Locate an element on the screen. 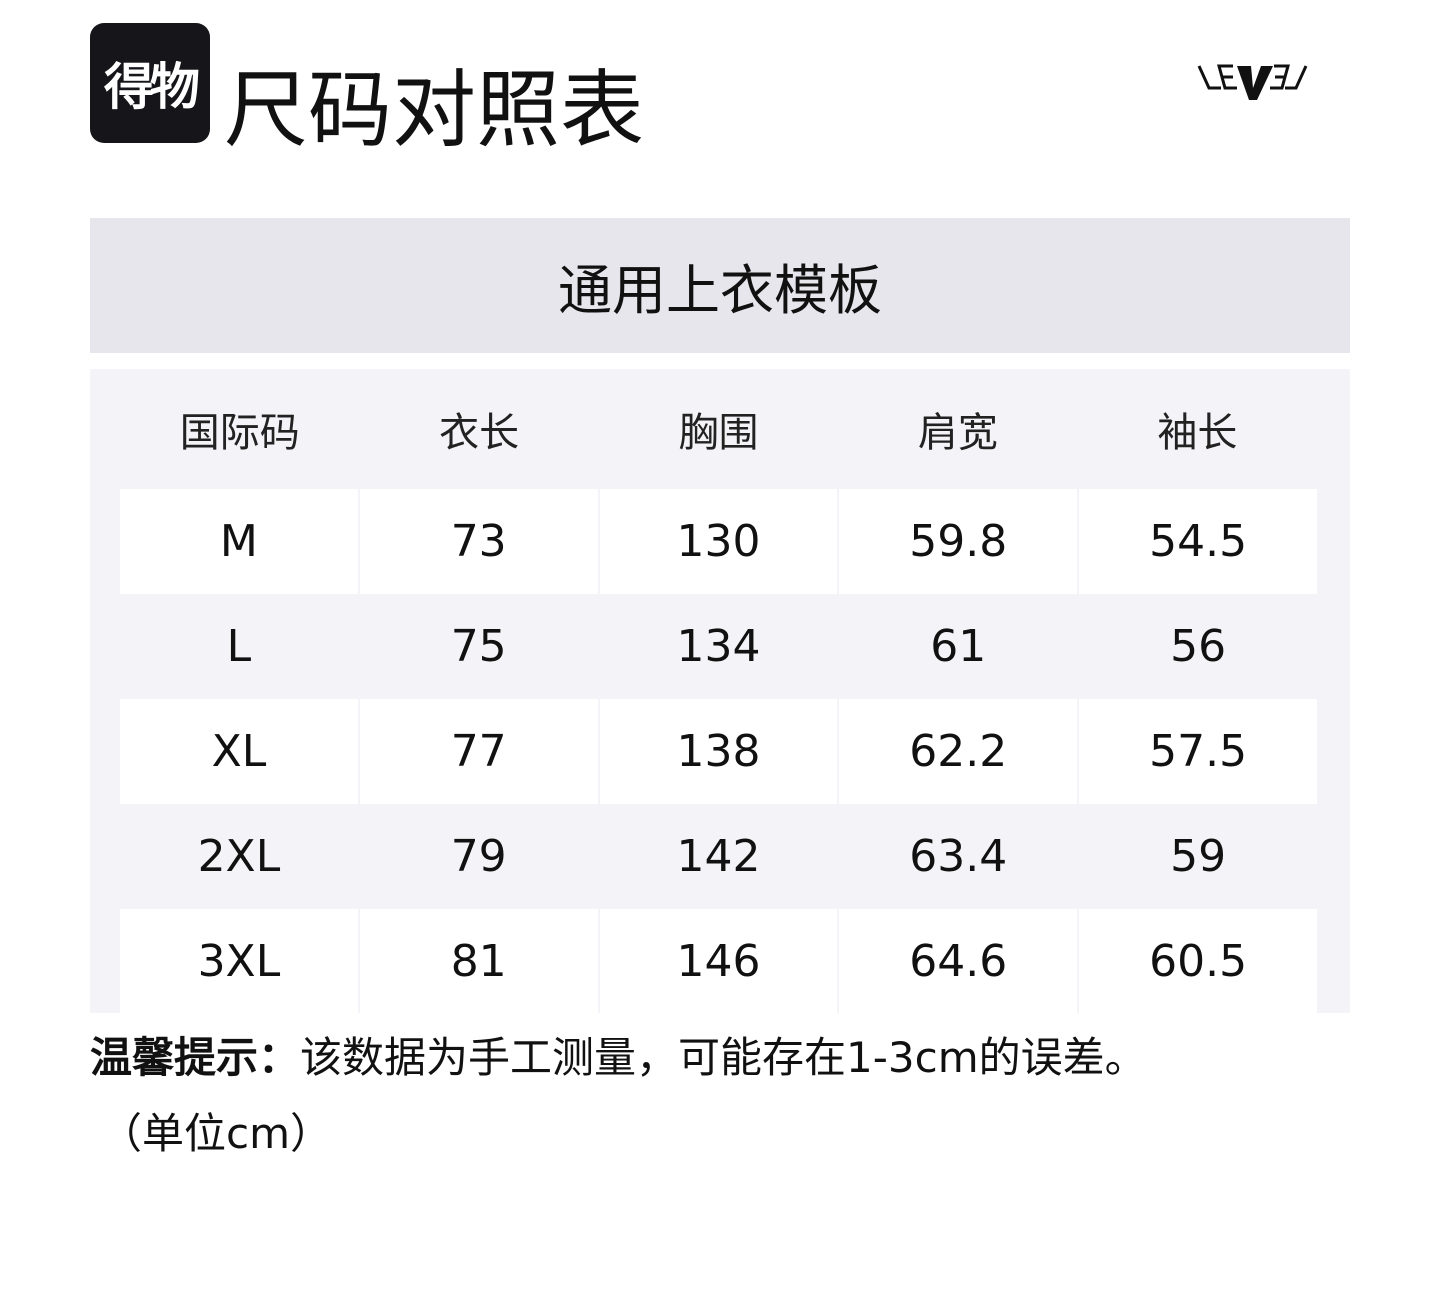 The width and height of the screenshot is (1443, 1311). unit-note: （单位cm） is located at coordinates (216, 1133).